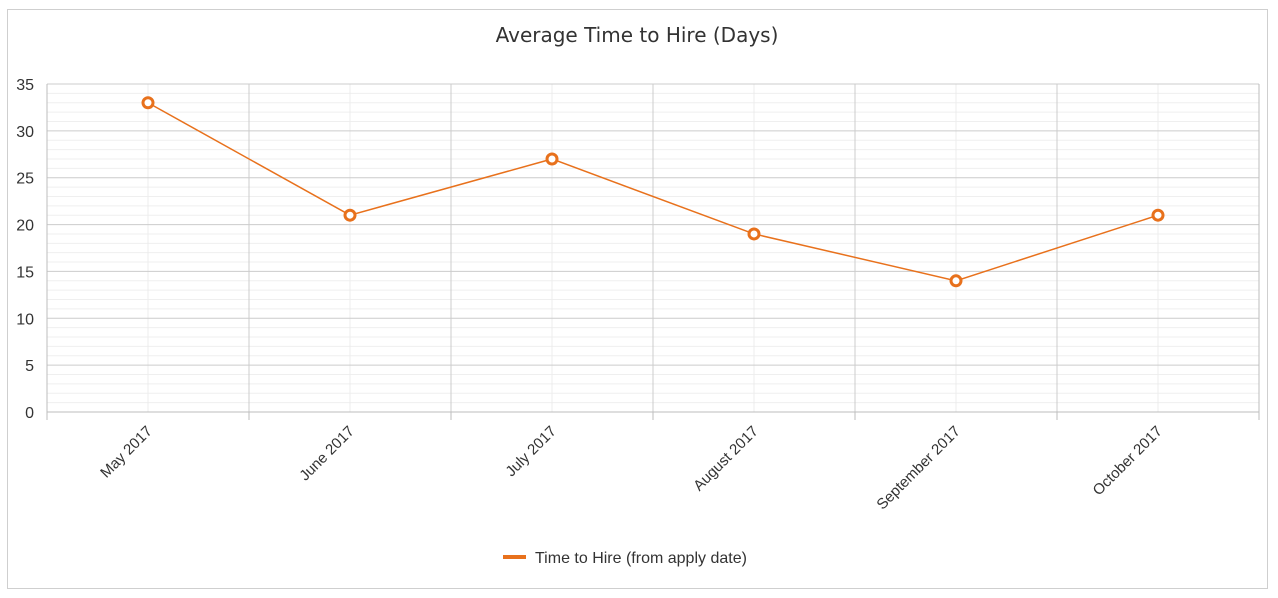  What do you see at coordinates (126, 452) in the screenshot?
I see `x-tick-label: May 2017` at bounding box center [126, 452].